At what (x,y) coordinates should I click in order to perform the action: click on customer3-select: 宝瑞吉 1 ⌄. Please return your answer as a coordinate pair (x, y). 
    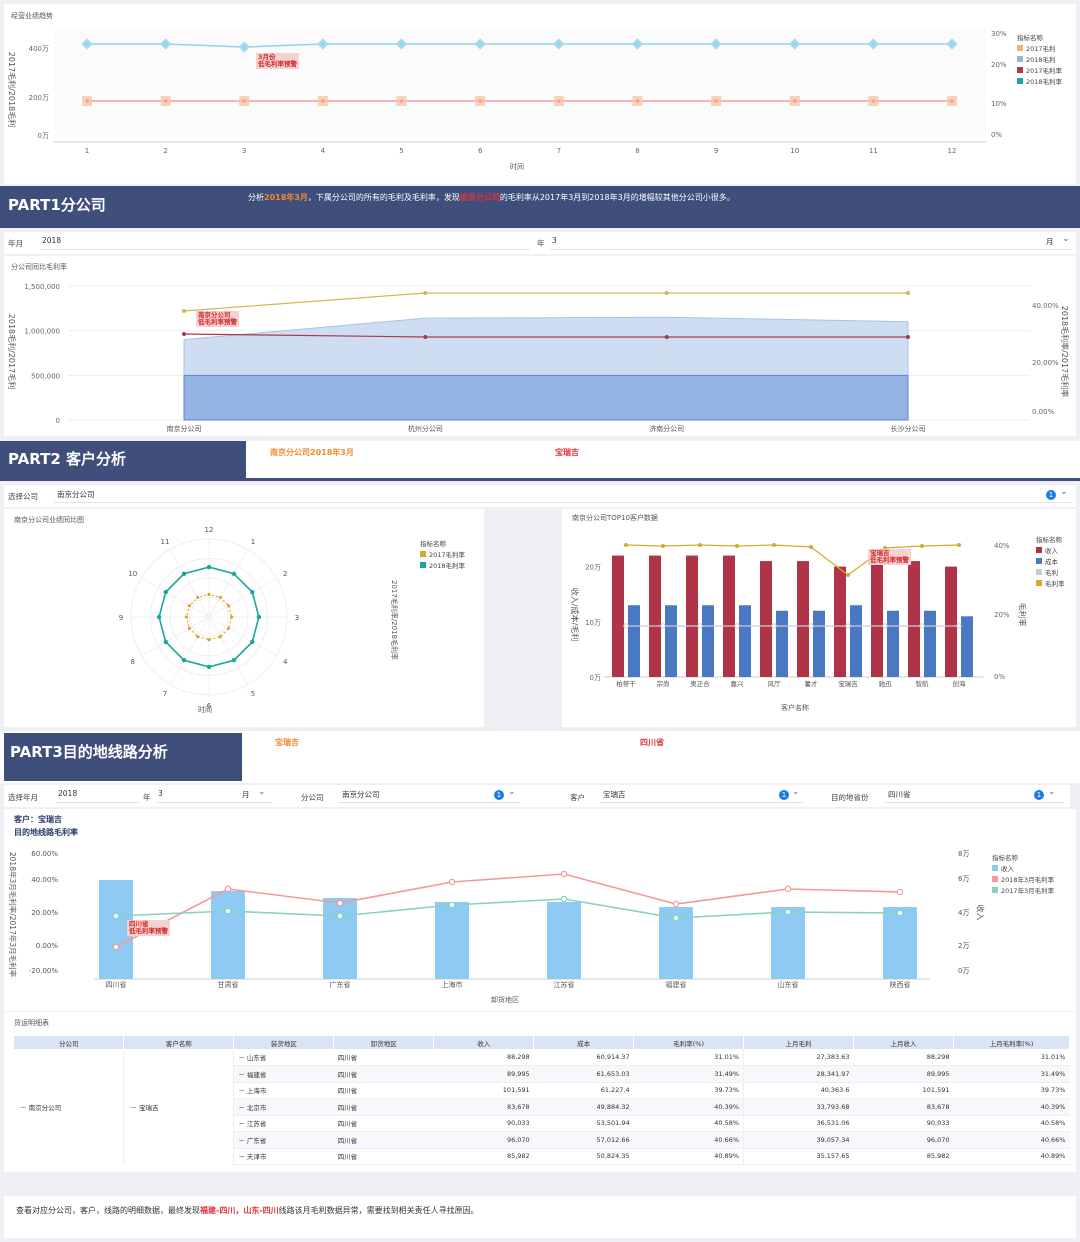
    Looking at the image, I should click on (701, 795).